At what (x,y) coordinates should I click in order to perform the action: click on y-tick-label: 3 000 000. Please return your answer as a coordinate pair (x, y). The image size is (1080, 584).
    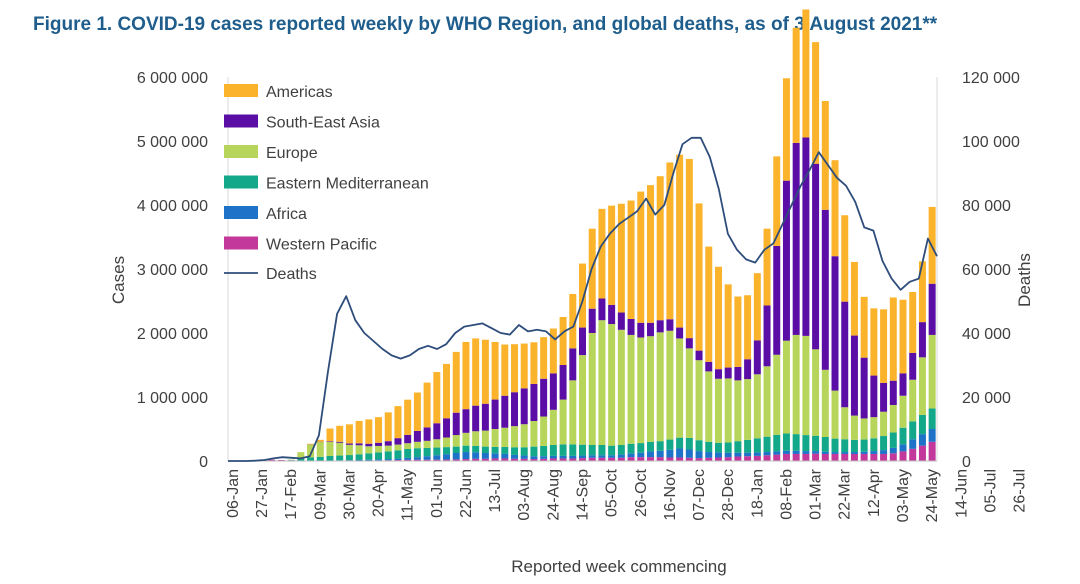
    Looking at the image, I should click on (172, 270).